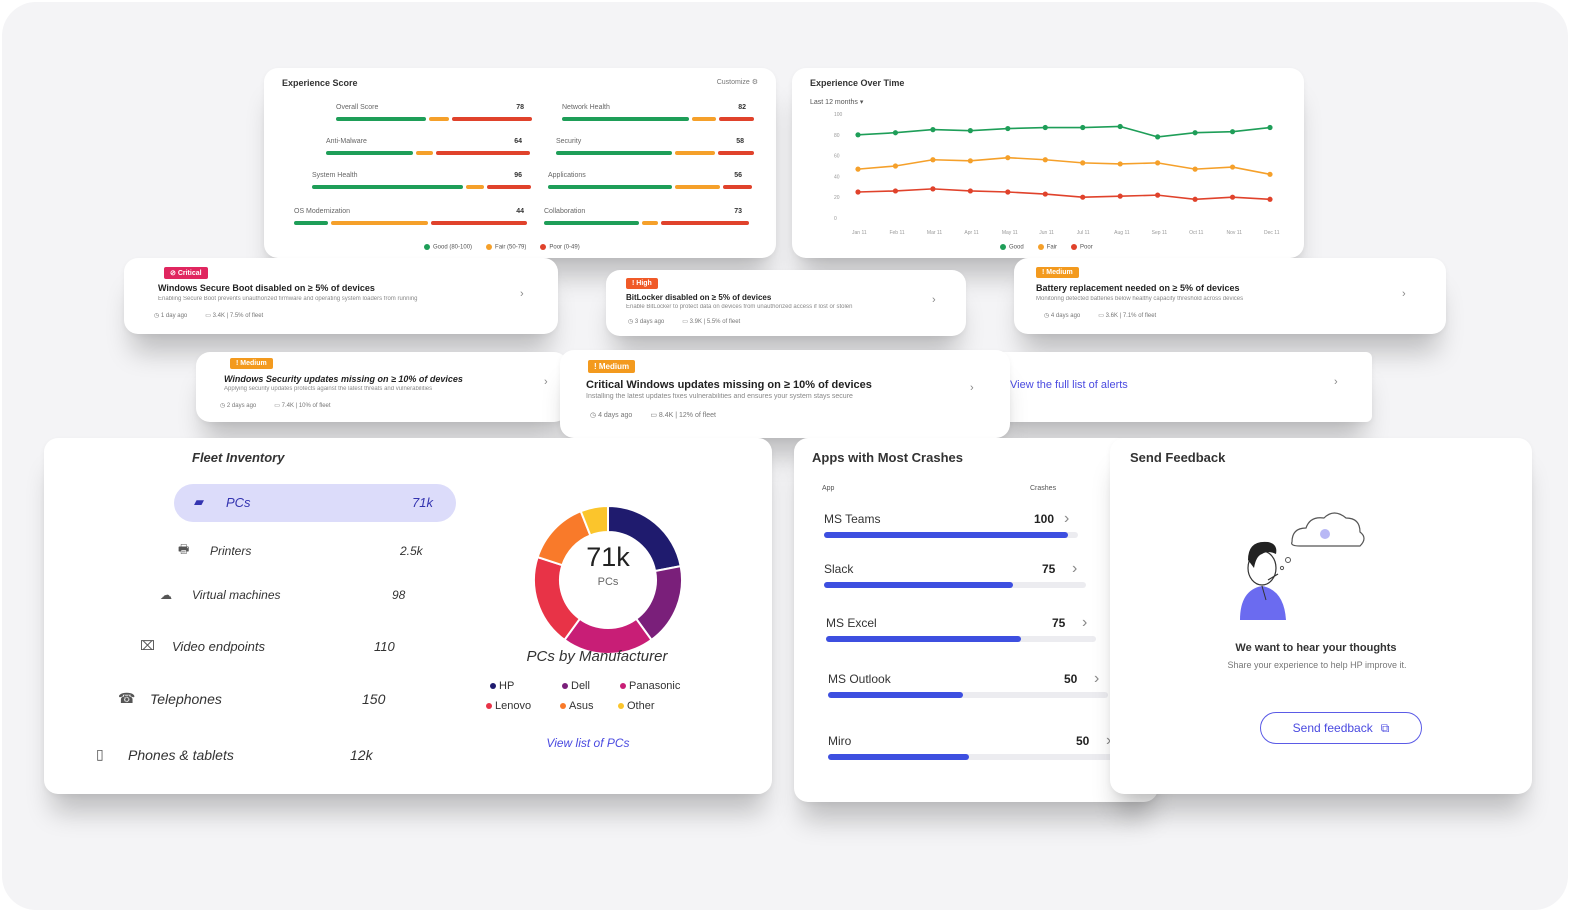  I want to click on donut-center-value: 71k, so click(608, 557).